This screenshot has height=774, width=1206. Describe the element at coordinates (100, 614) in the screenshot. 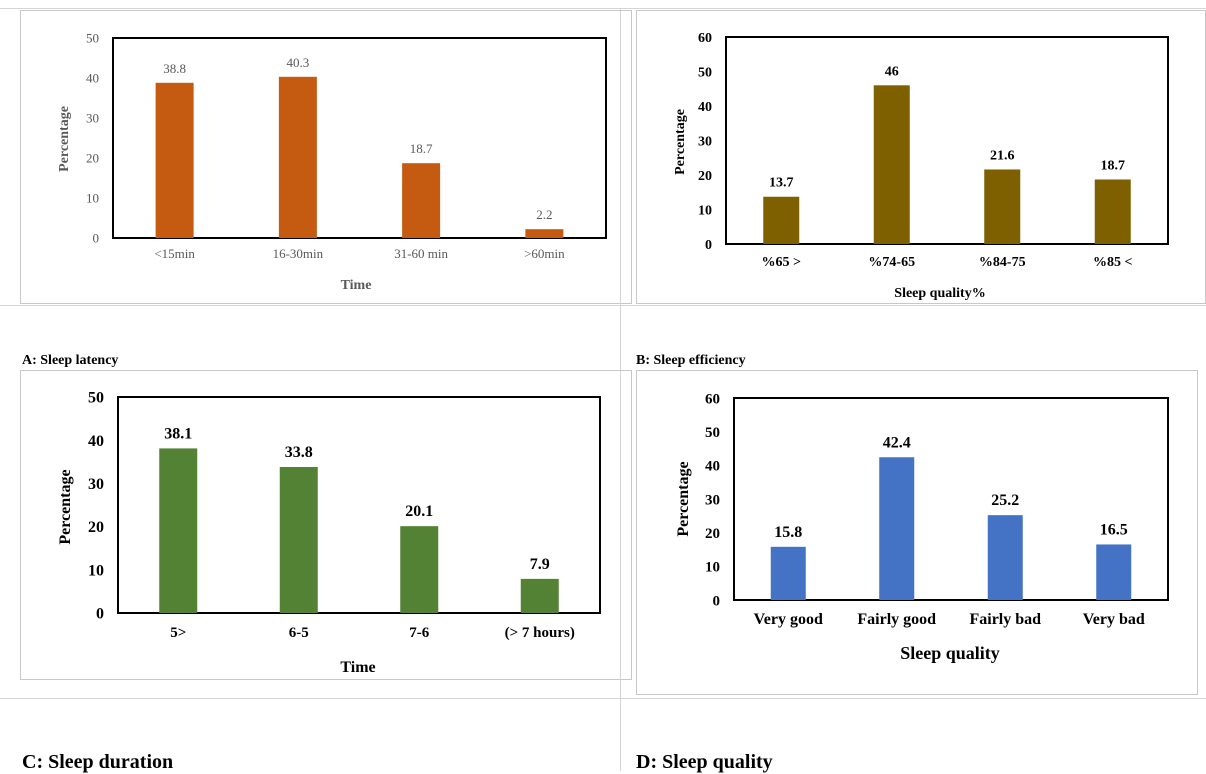

I see `chart-c-y-tick-label: 0` at that location.